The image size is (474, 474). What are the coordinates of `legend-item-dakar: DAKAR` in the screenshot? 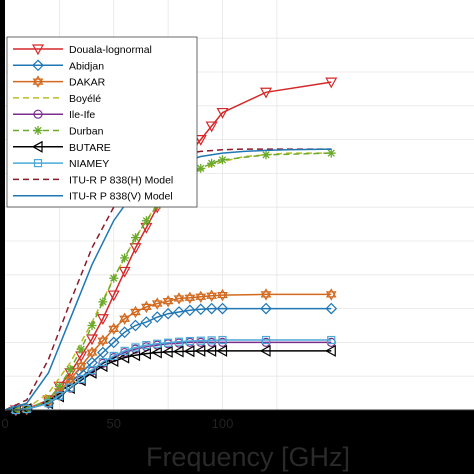 It's located at (59, 82).